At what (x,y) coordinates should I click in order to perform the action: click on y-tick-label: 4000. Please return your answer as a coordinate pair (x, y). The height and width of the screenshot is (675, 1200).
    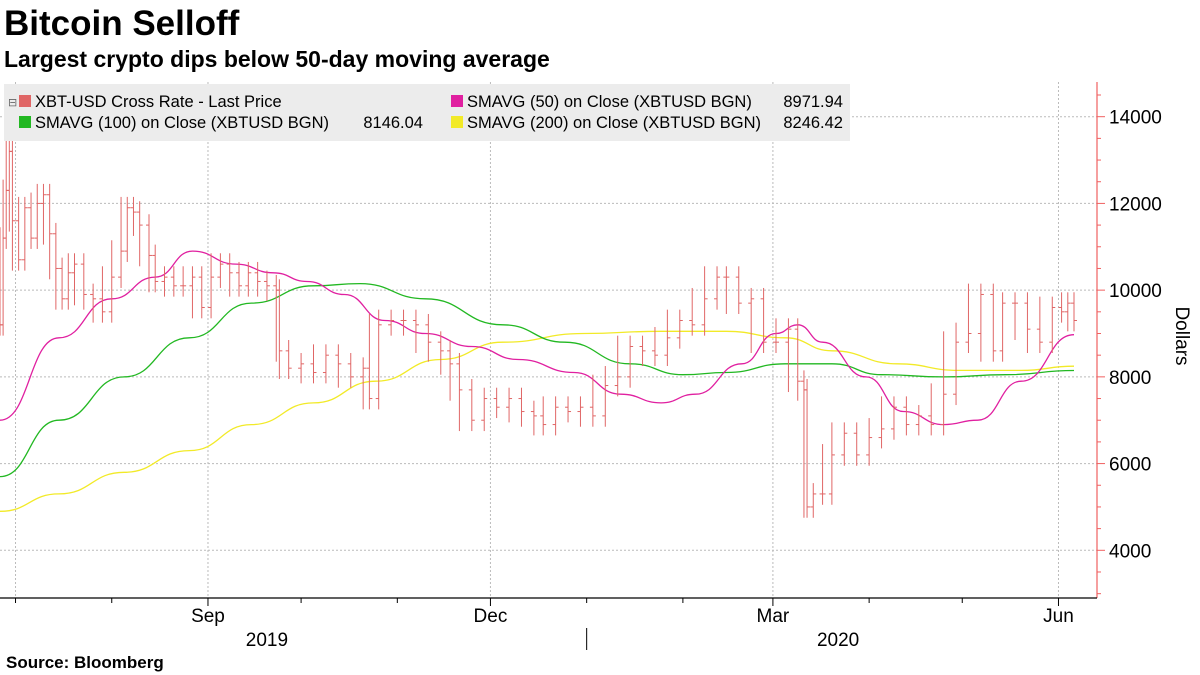
    Looking at the image, I should click on (1130, 551).